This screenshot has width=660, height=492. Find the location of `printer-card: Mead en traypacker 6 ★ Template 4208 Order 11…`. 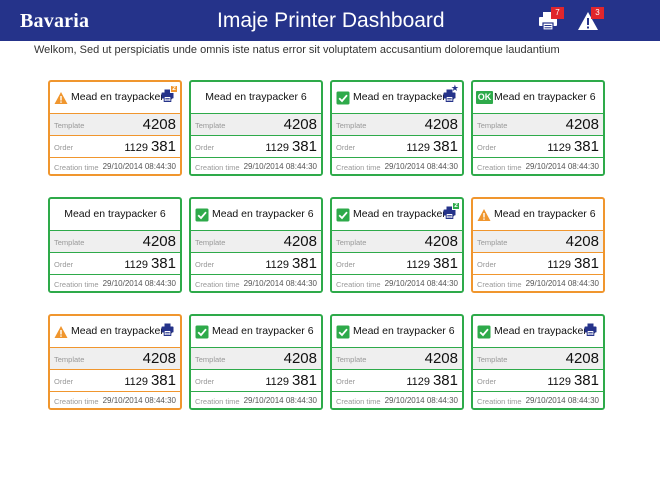

printer-card: Mead en traypacker 6 ★ Template 4208 Order 11… is located at coordinates (397, 128).